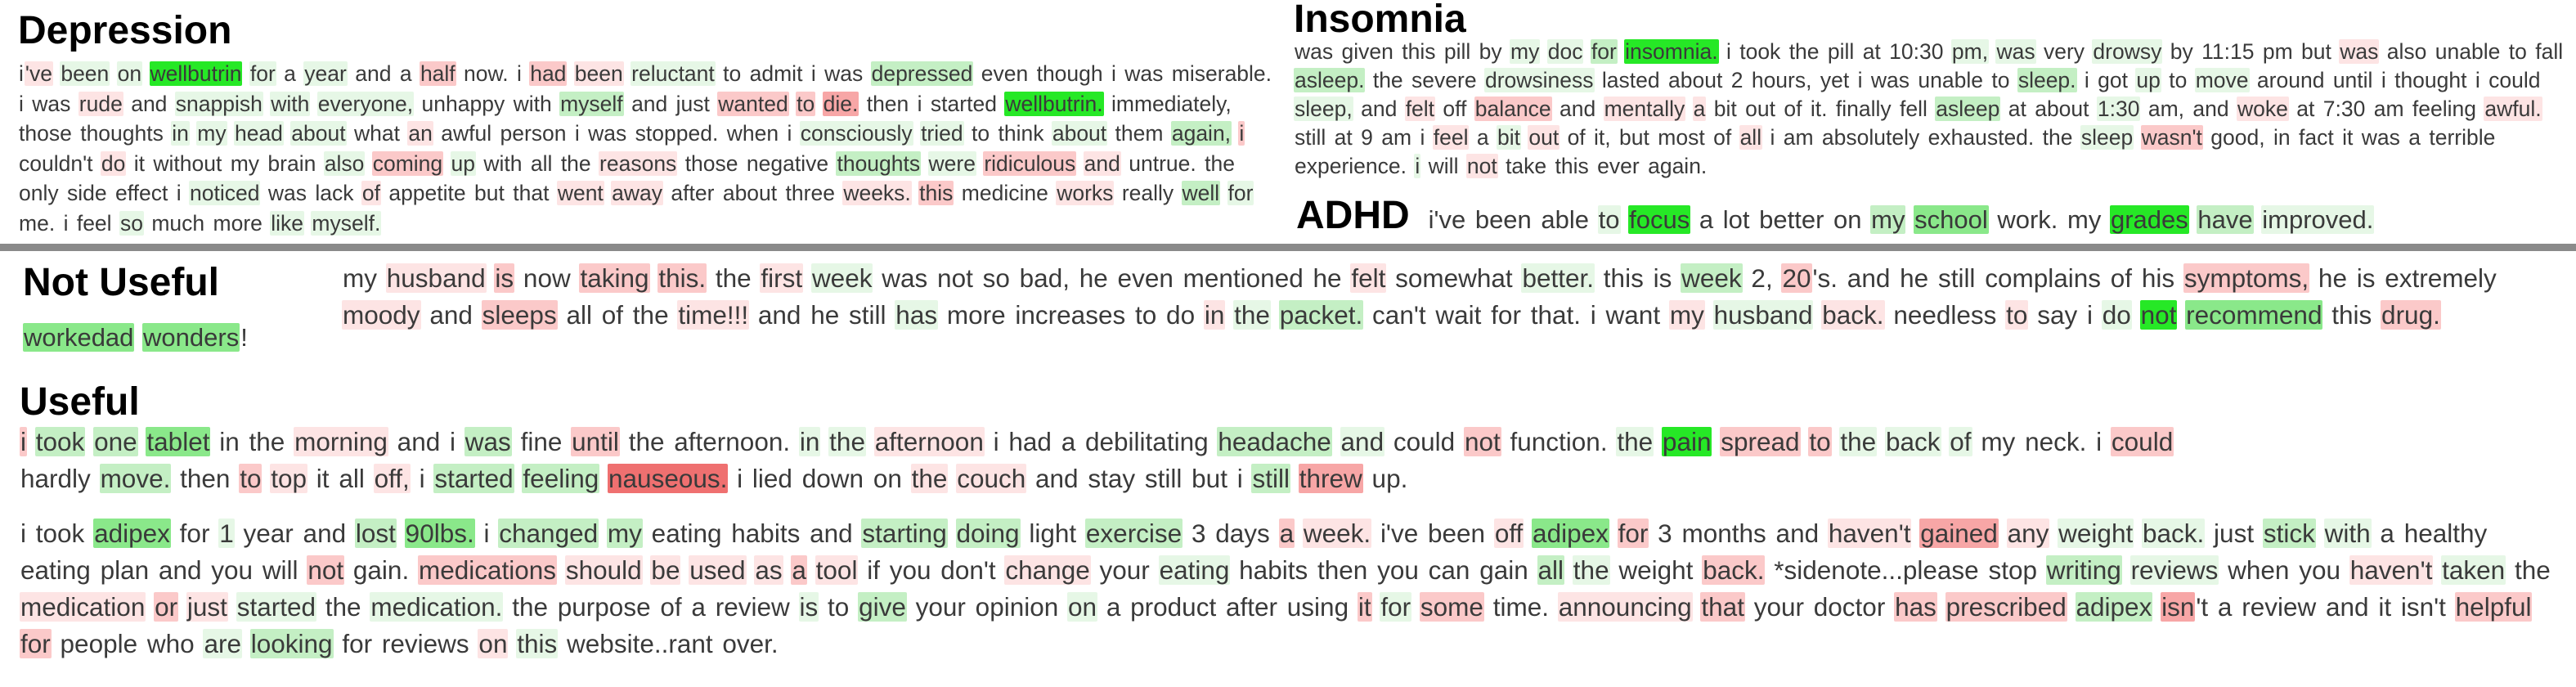 The height and width of the screenshot is (687, 2576). I want to click on highlighted-token: what, so click(377, 133).